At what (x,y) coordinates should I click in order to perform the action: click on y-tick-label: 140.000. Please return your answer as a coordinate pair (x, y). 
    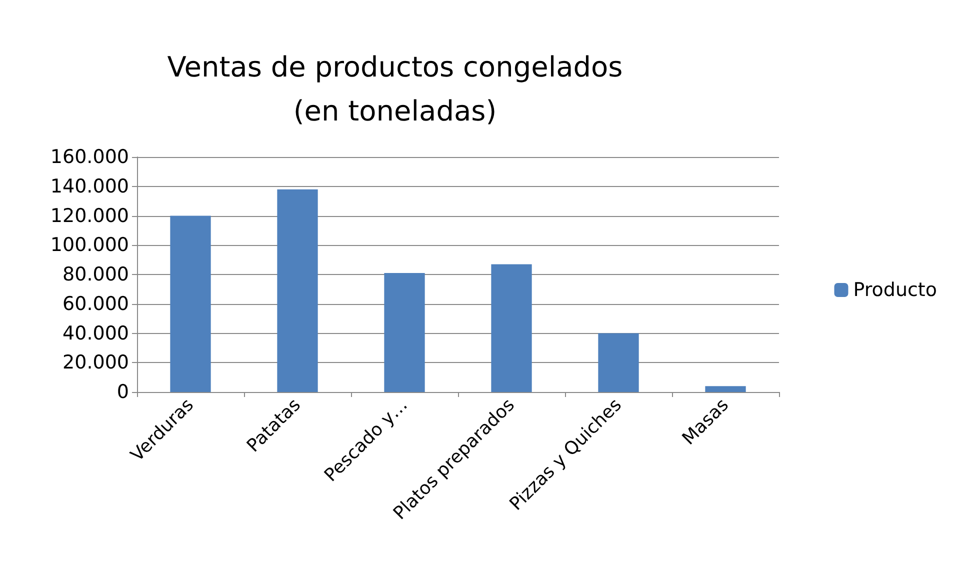
    Looking at the image, I should click on (89, 186).